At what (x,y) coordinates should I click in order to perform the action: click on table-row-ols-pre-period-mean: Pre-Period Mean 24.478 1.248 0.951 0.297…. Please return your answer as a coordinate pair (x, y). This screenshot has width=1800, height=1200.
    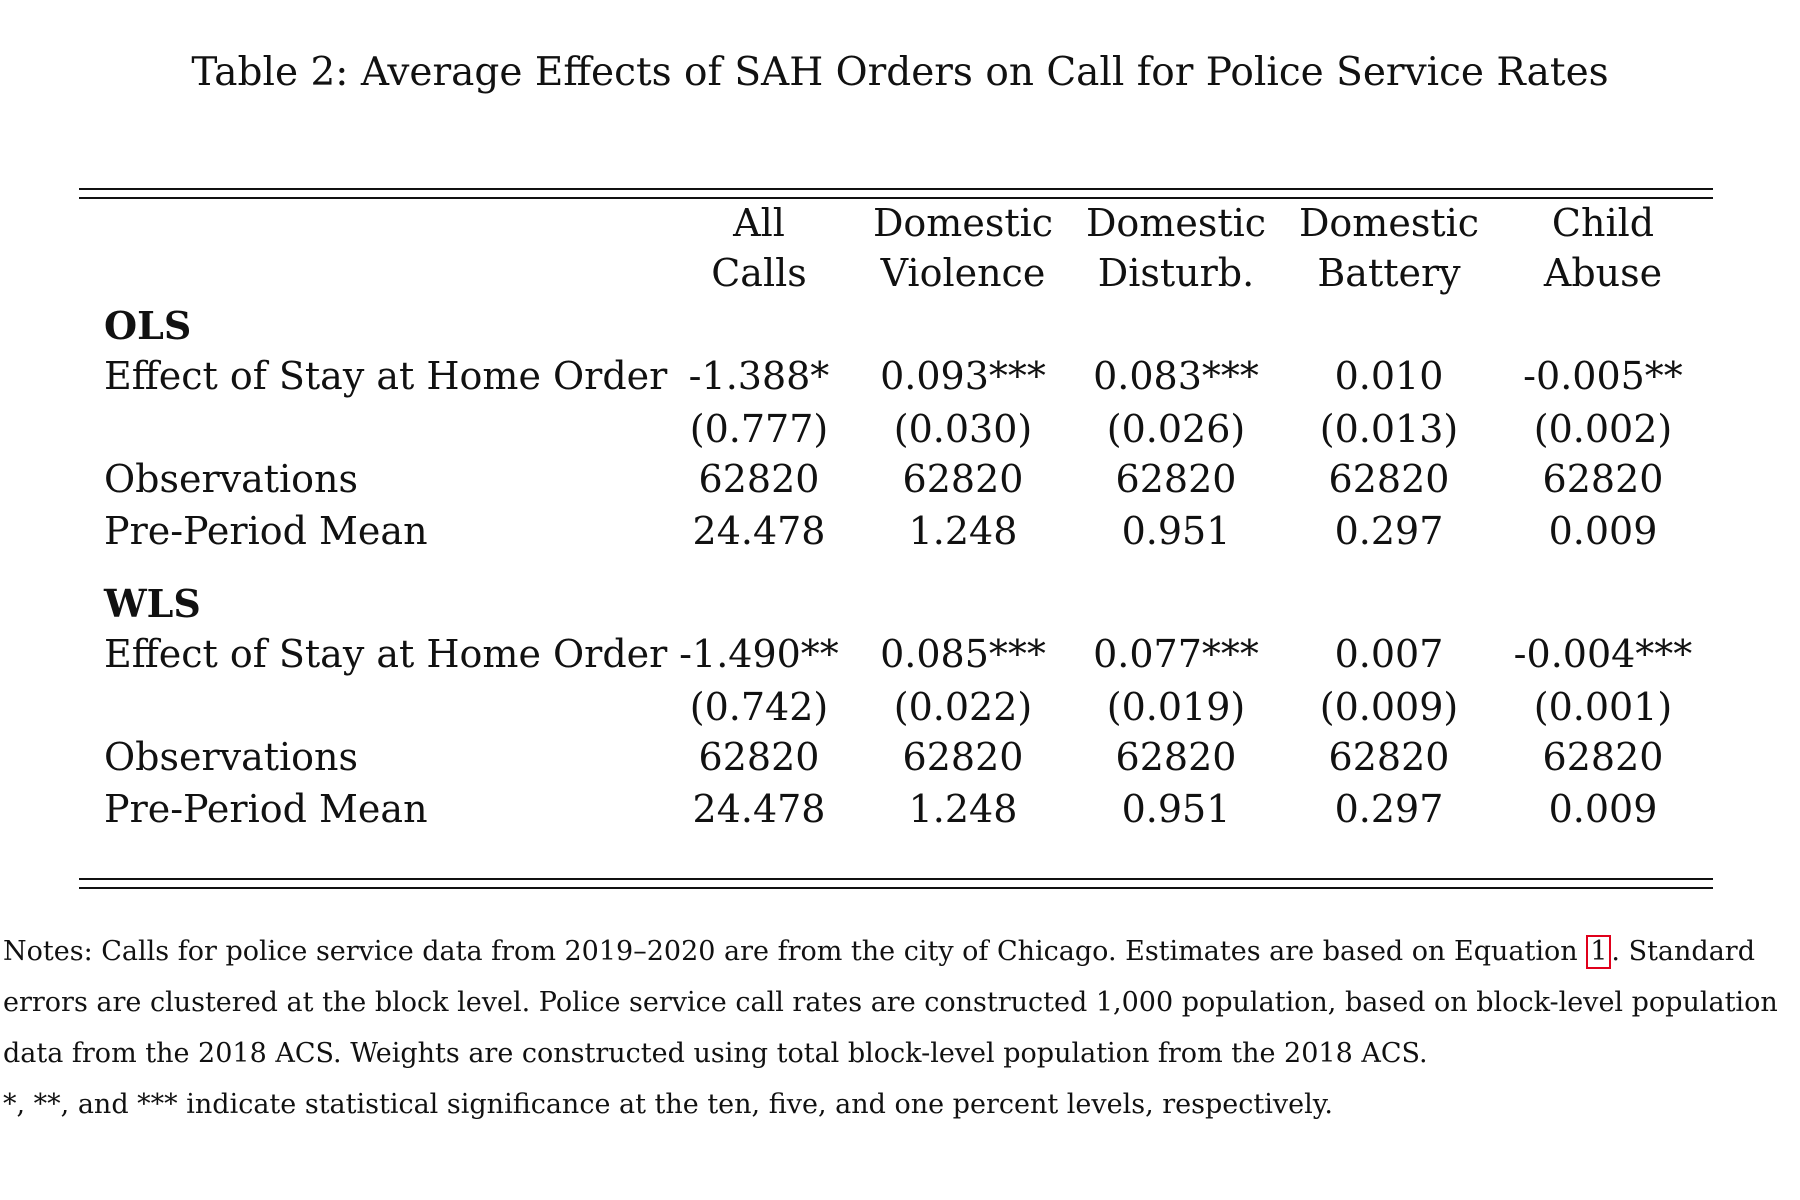
    Looking at the image, I should click on (900, 531).